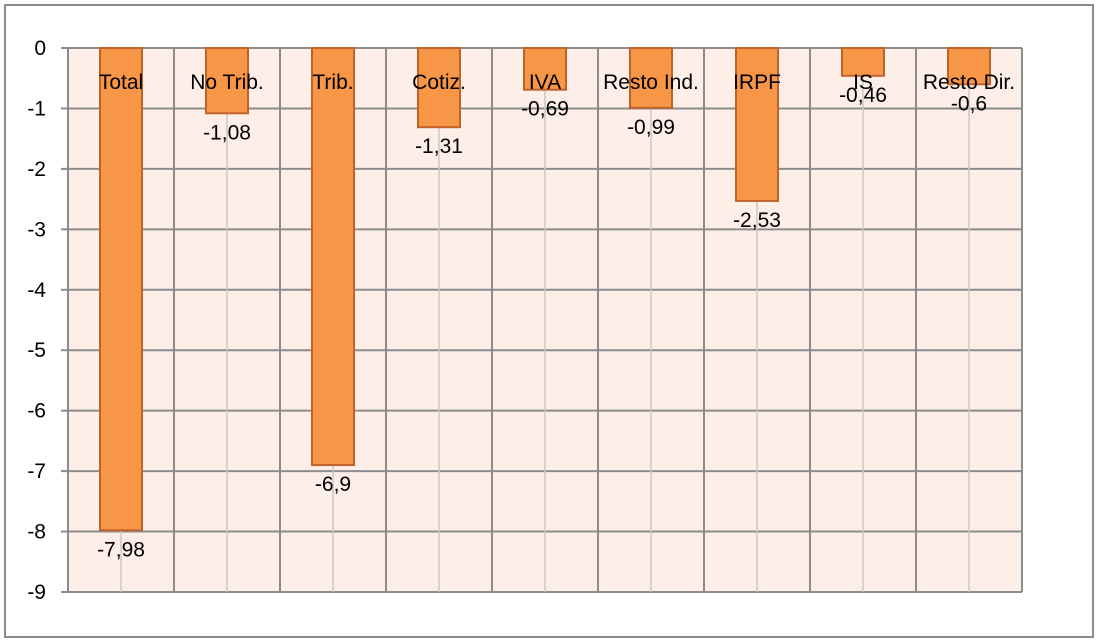 The height and width of the screenshot is (644, 1100). I want to click on category-label: No Trib., so click(227, 82).